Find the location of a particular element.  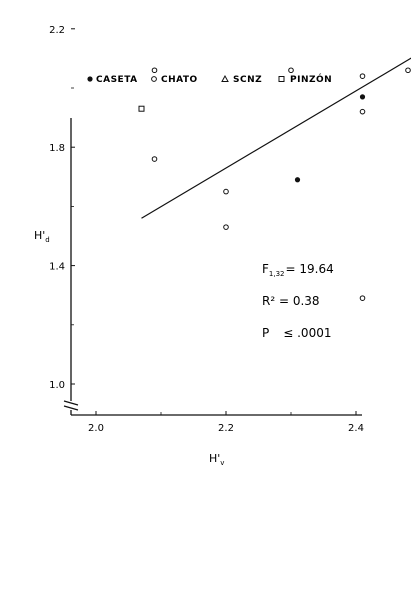

y-ticks: 1.01.41.82.22.6 is located at coordinates (62, 208).